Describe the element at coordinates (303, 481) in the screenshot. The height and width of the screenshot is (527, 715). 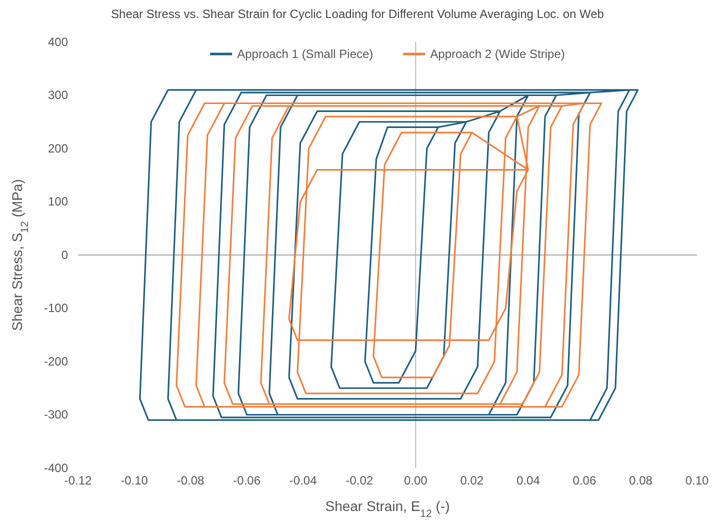
I see `x-tick-label: -0.04` at that location.